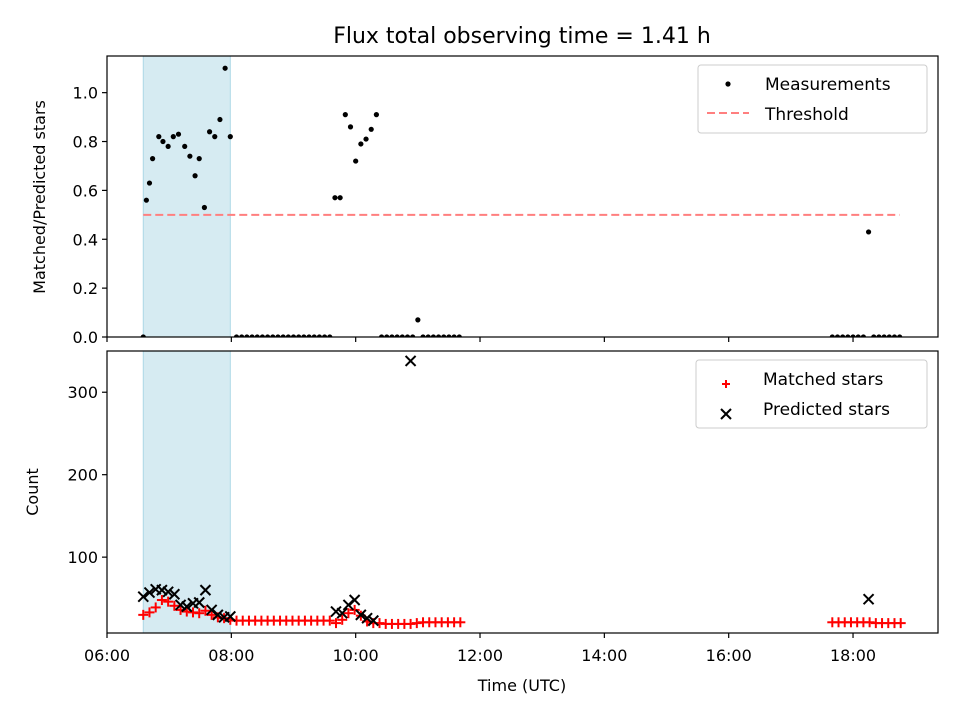 This screenshot has height=720, width=960. What do you see at coordinates (522, 36) in the screenshot?
I see `chart-title: Flux total observing time = 1.41 h` at bounding box center [522, 36].